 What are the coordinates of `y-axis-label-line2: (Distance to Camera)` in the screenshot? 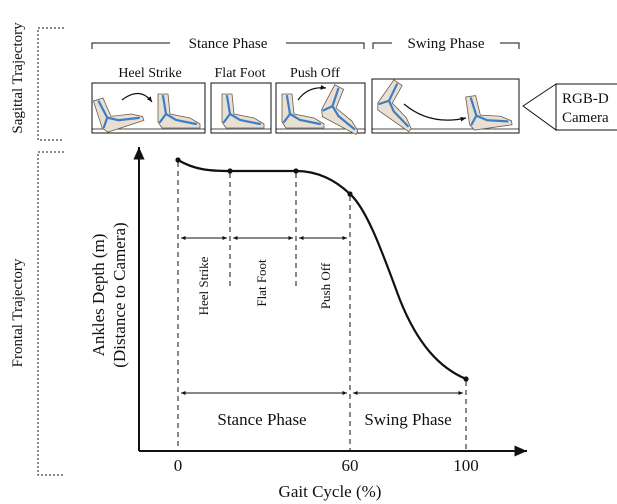 It's located at (119, 294).